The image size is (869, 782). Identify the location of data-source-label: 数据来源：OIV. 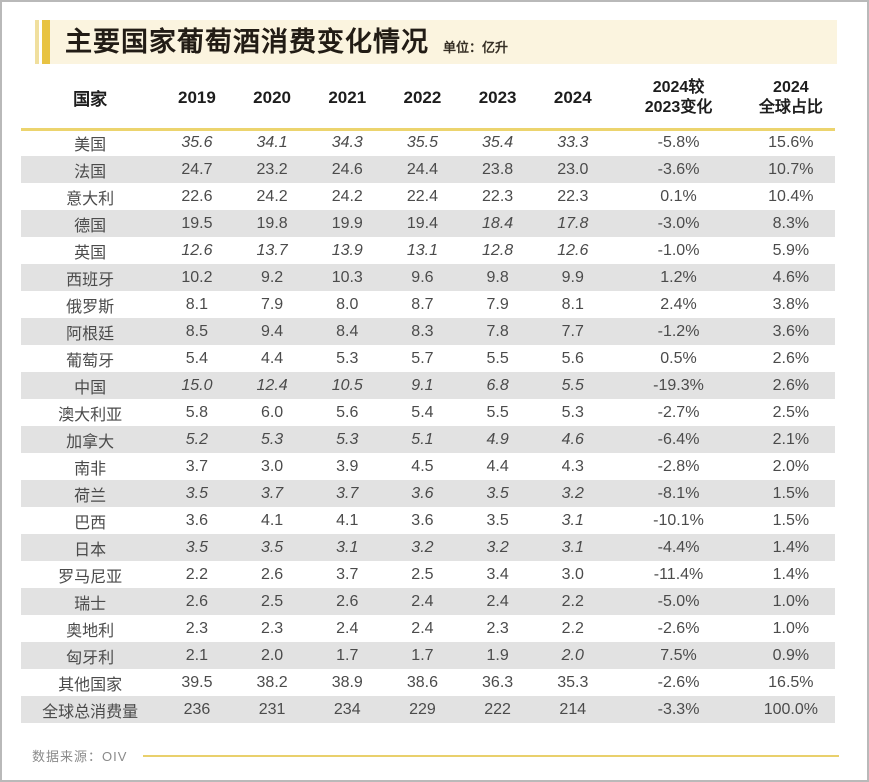
(80, 756).